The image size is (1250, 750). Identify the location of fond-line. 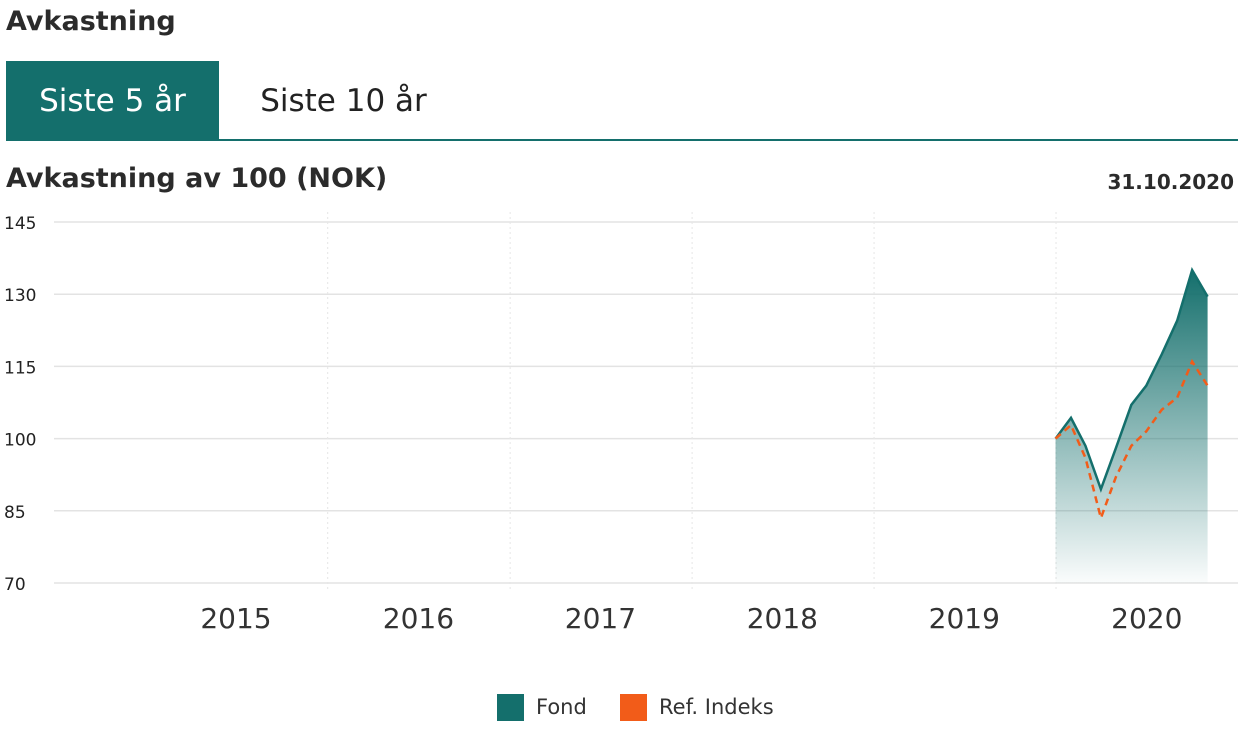
(1131, 380).